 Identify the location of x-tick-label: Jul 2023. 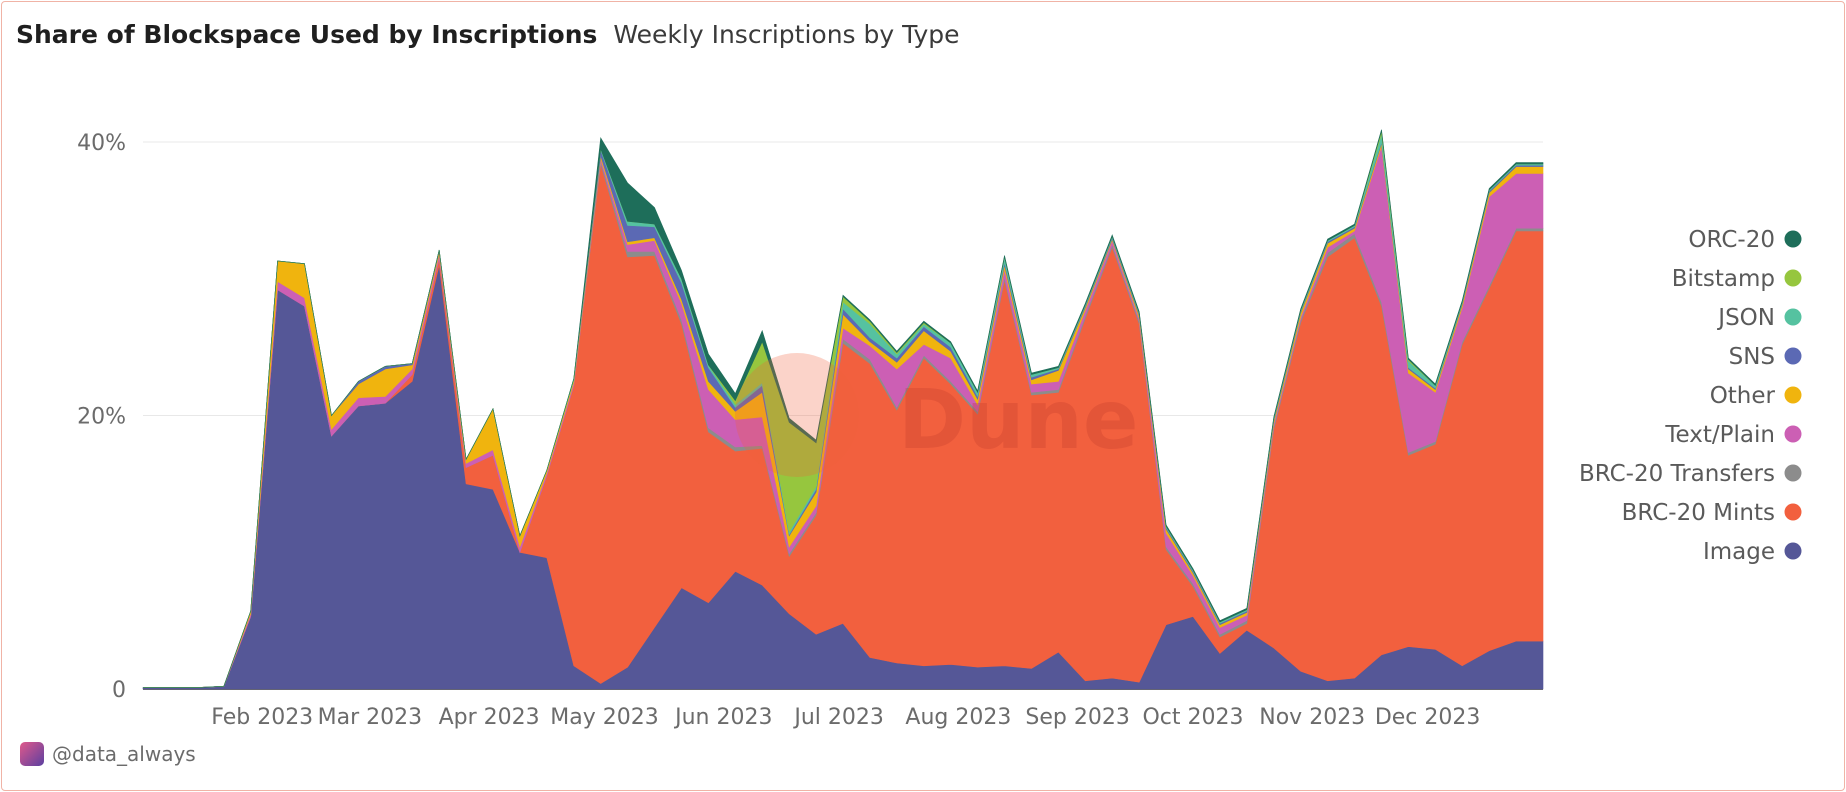
(838, 717).